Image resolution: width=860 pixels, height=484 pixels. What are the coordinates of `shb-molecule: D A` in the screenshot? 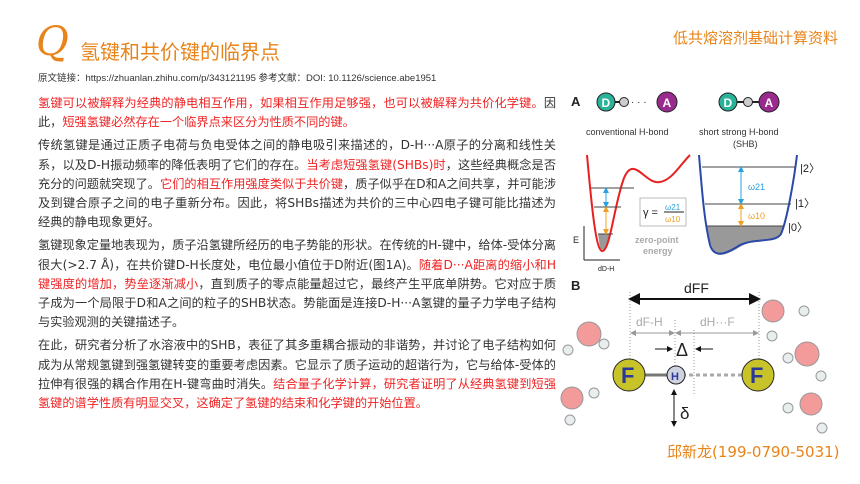 It's located at (749, 102).